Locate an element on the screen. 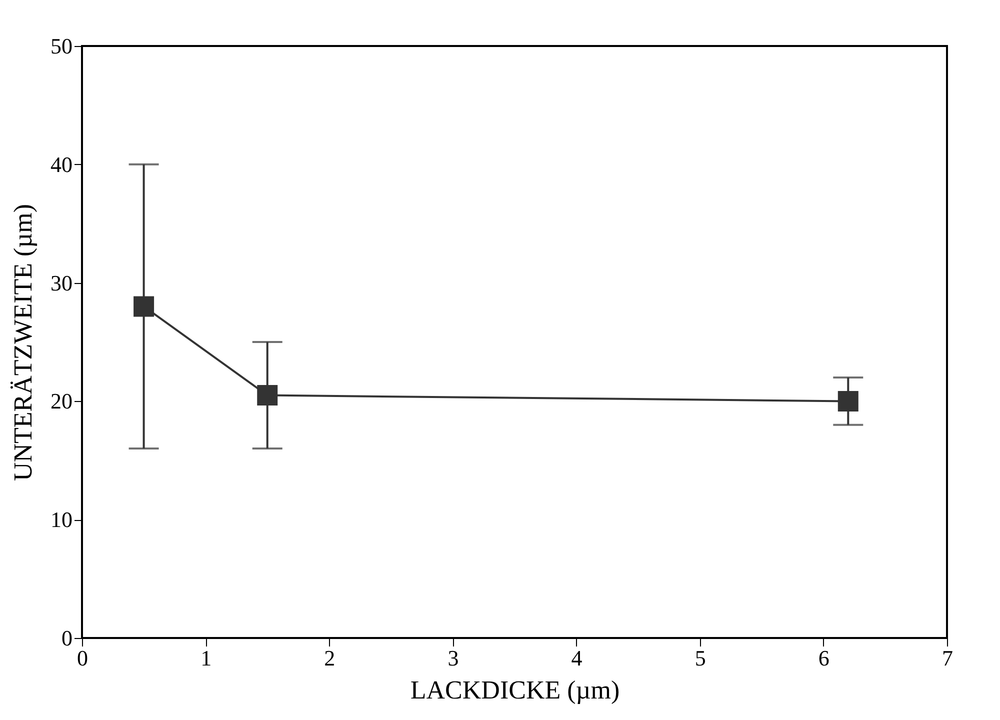  y-tick-label: 50 is located at coordinates (61, 46).